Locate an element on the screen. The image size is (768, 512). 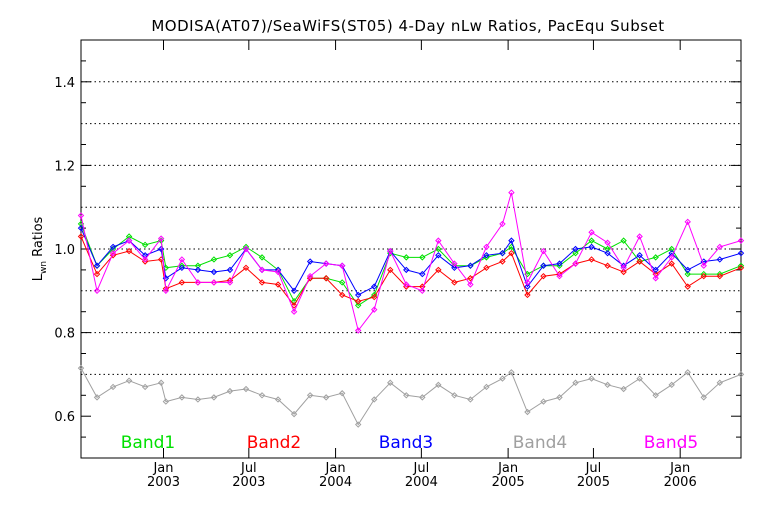
x-tick-label-year: 2006 is located at coordinates (680, 482).